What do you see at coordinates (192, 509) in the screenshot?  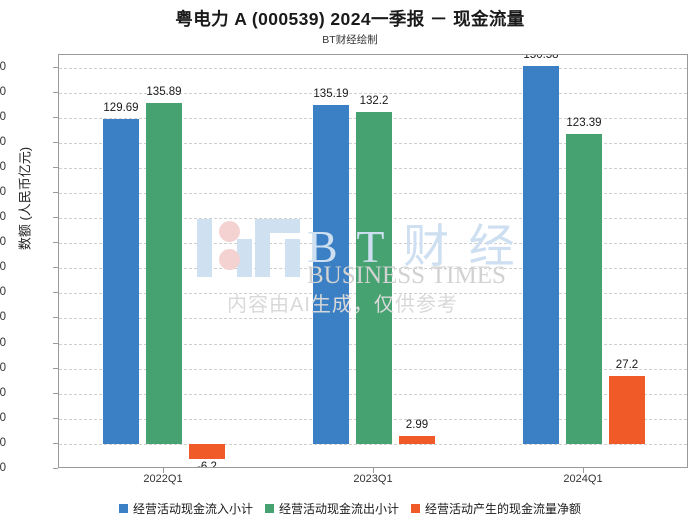 I see `legend-label: 经营活动现金流入小计` at bounding box center [192, 509].